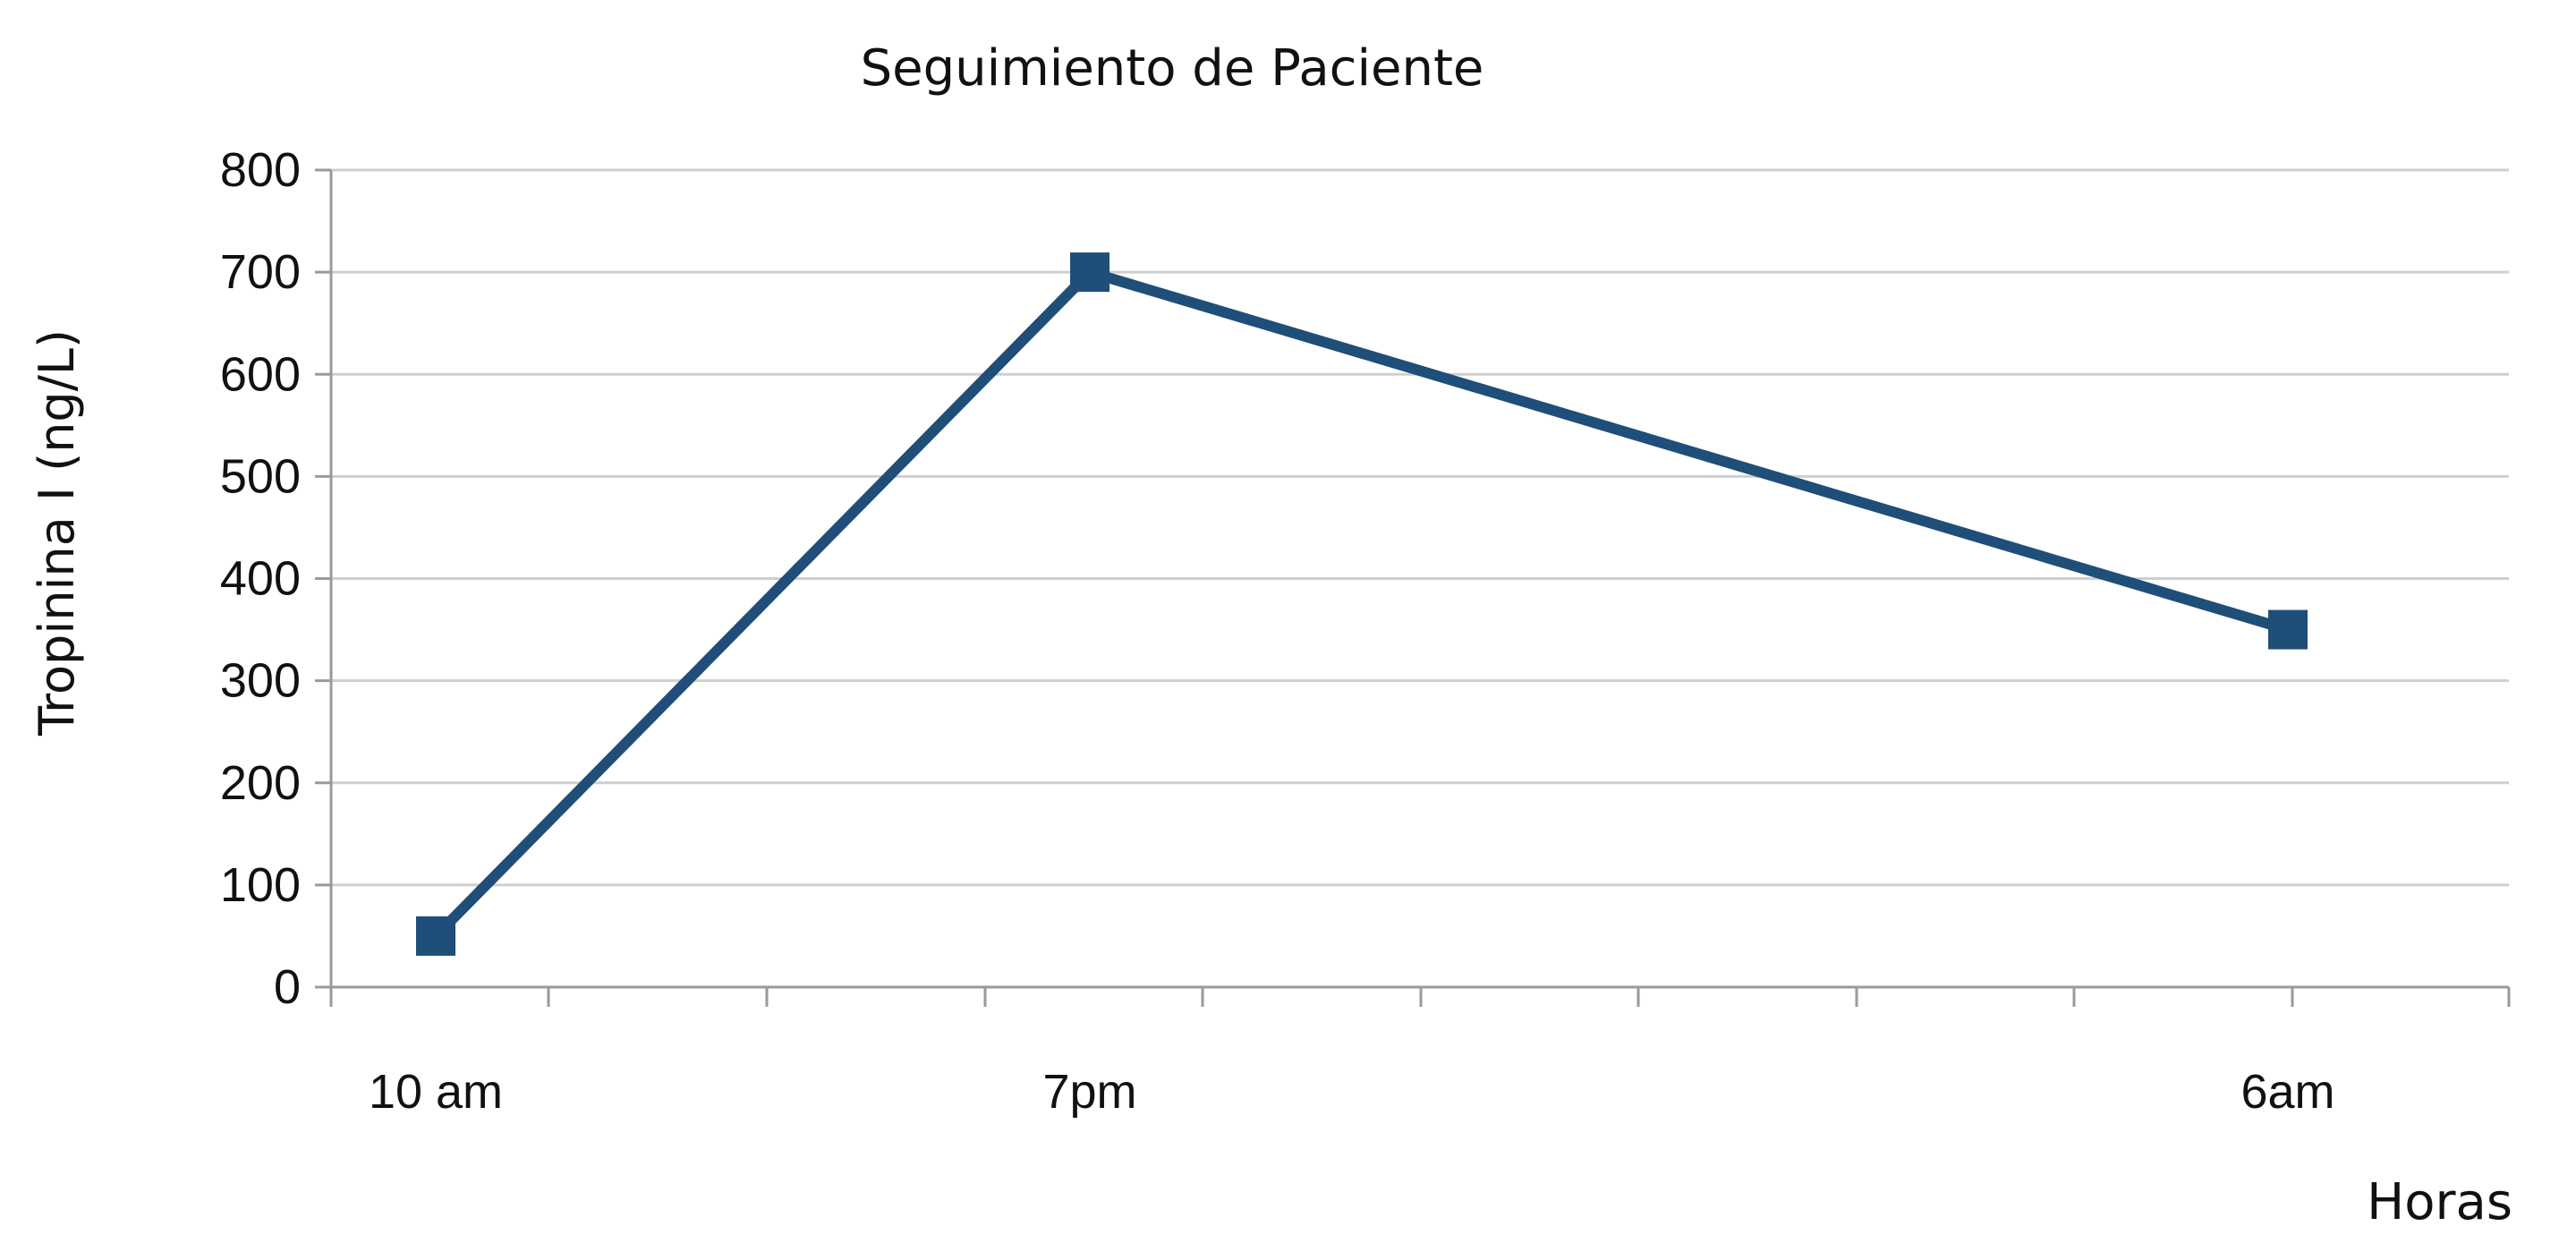  What do you see at coordinates (57, 533) in the screenshot?
I see `y-axis-label: Tropinina I (ng/L)` at bounding box center [57, 533].